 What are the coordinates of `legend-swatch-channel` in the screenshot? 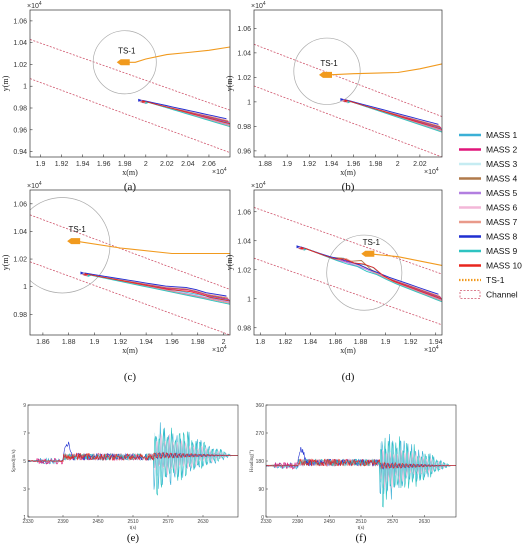 It's located at (470, 294).